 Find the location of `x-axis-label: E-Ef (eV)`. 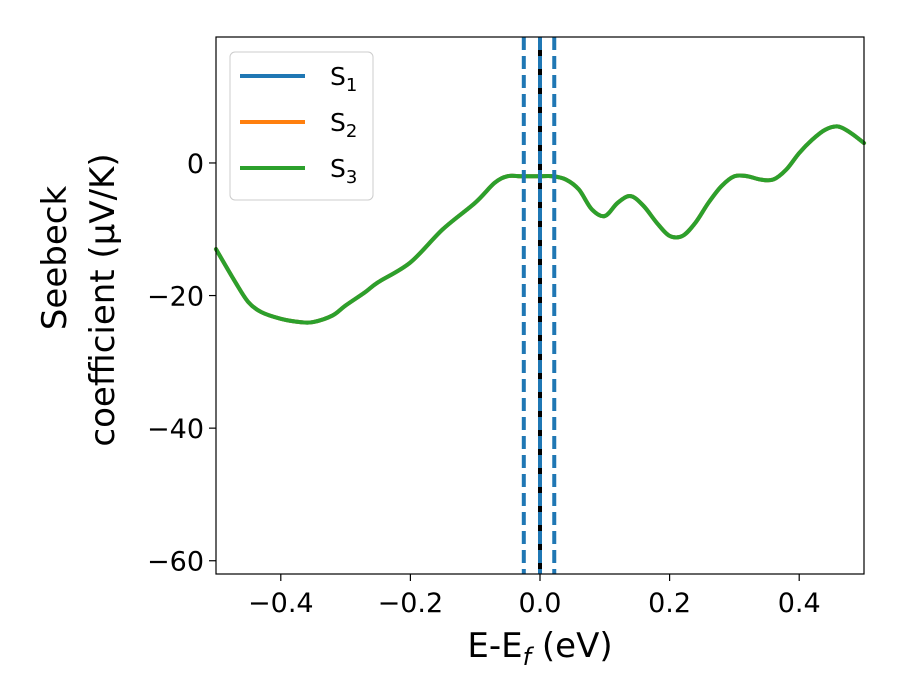

x-axis-label: E-Ef (eV) is located at coordinates (539, 648).